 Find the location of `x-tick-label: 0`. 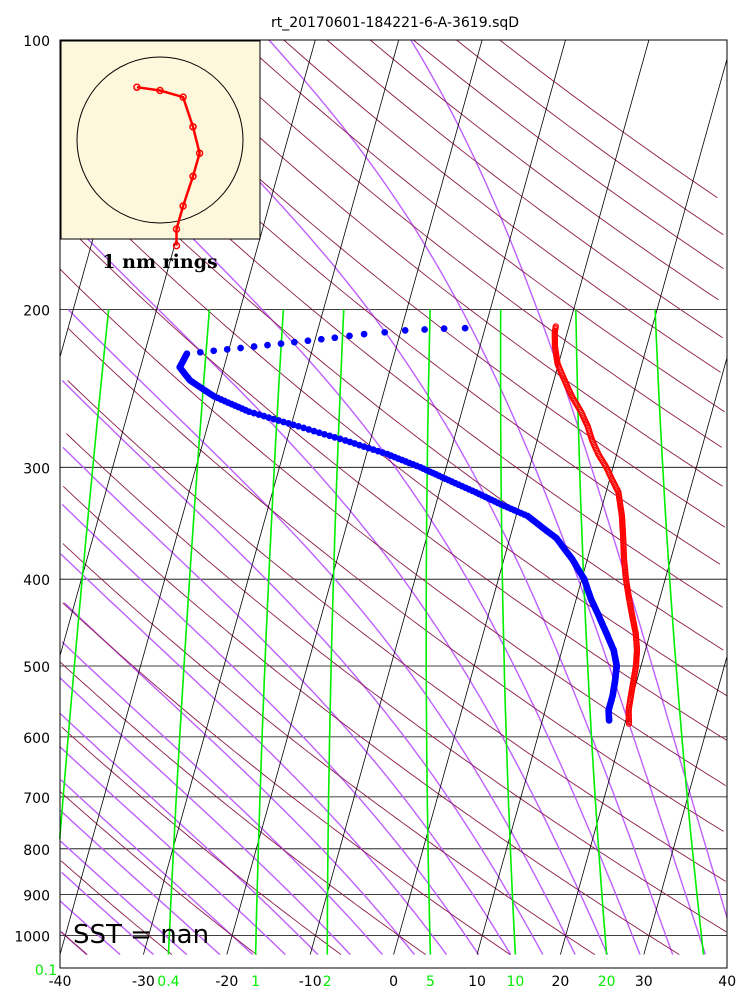

x-tick-label: 0 is located at coordinates (393, 982).